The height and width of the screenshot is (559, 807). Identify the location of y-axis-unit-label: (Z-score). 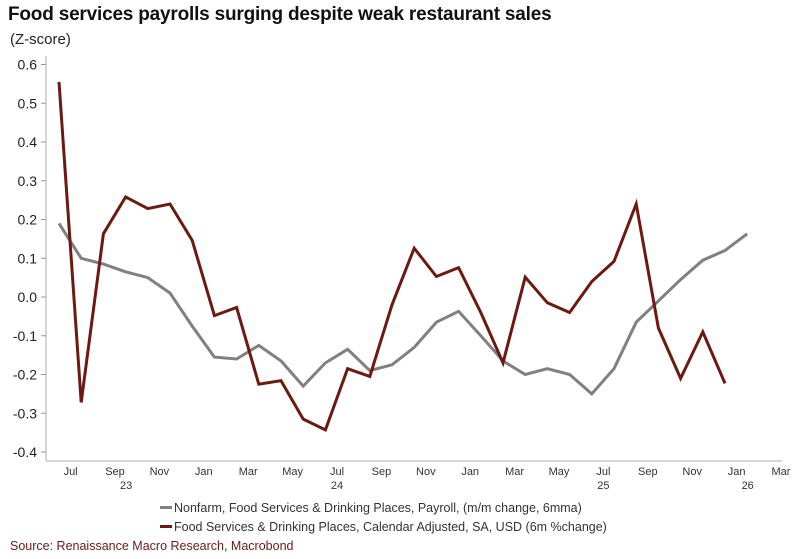
(40, 39).